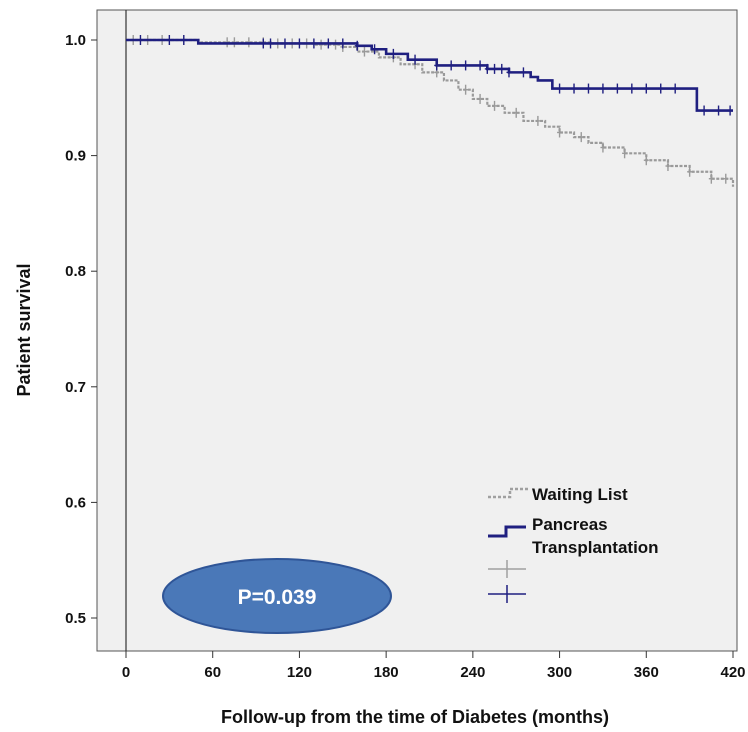 Image resolution: width=748 pixels, height=732 pixels. What do you see at coordinates (508, 493) in the screenshot?
I see `legend-symbol-waiting-list` at bounding box center [508, 493].